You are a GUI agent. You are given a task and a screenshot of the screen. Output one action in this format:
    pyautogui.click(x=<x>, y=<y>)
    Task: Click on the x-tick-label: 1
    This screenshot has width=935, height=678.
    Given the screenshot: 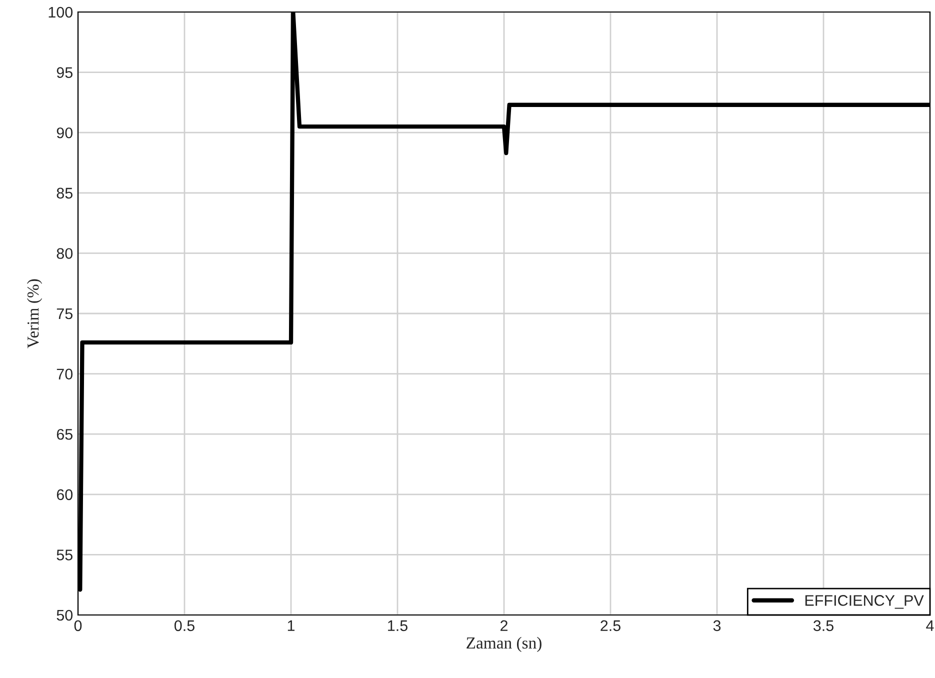 What is the action you would take?
    pyautogui.click(x=291, y=625)
    